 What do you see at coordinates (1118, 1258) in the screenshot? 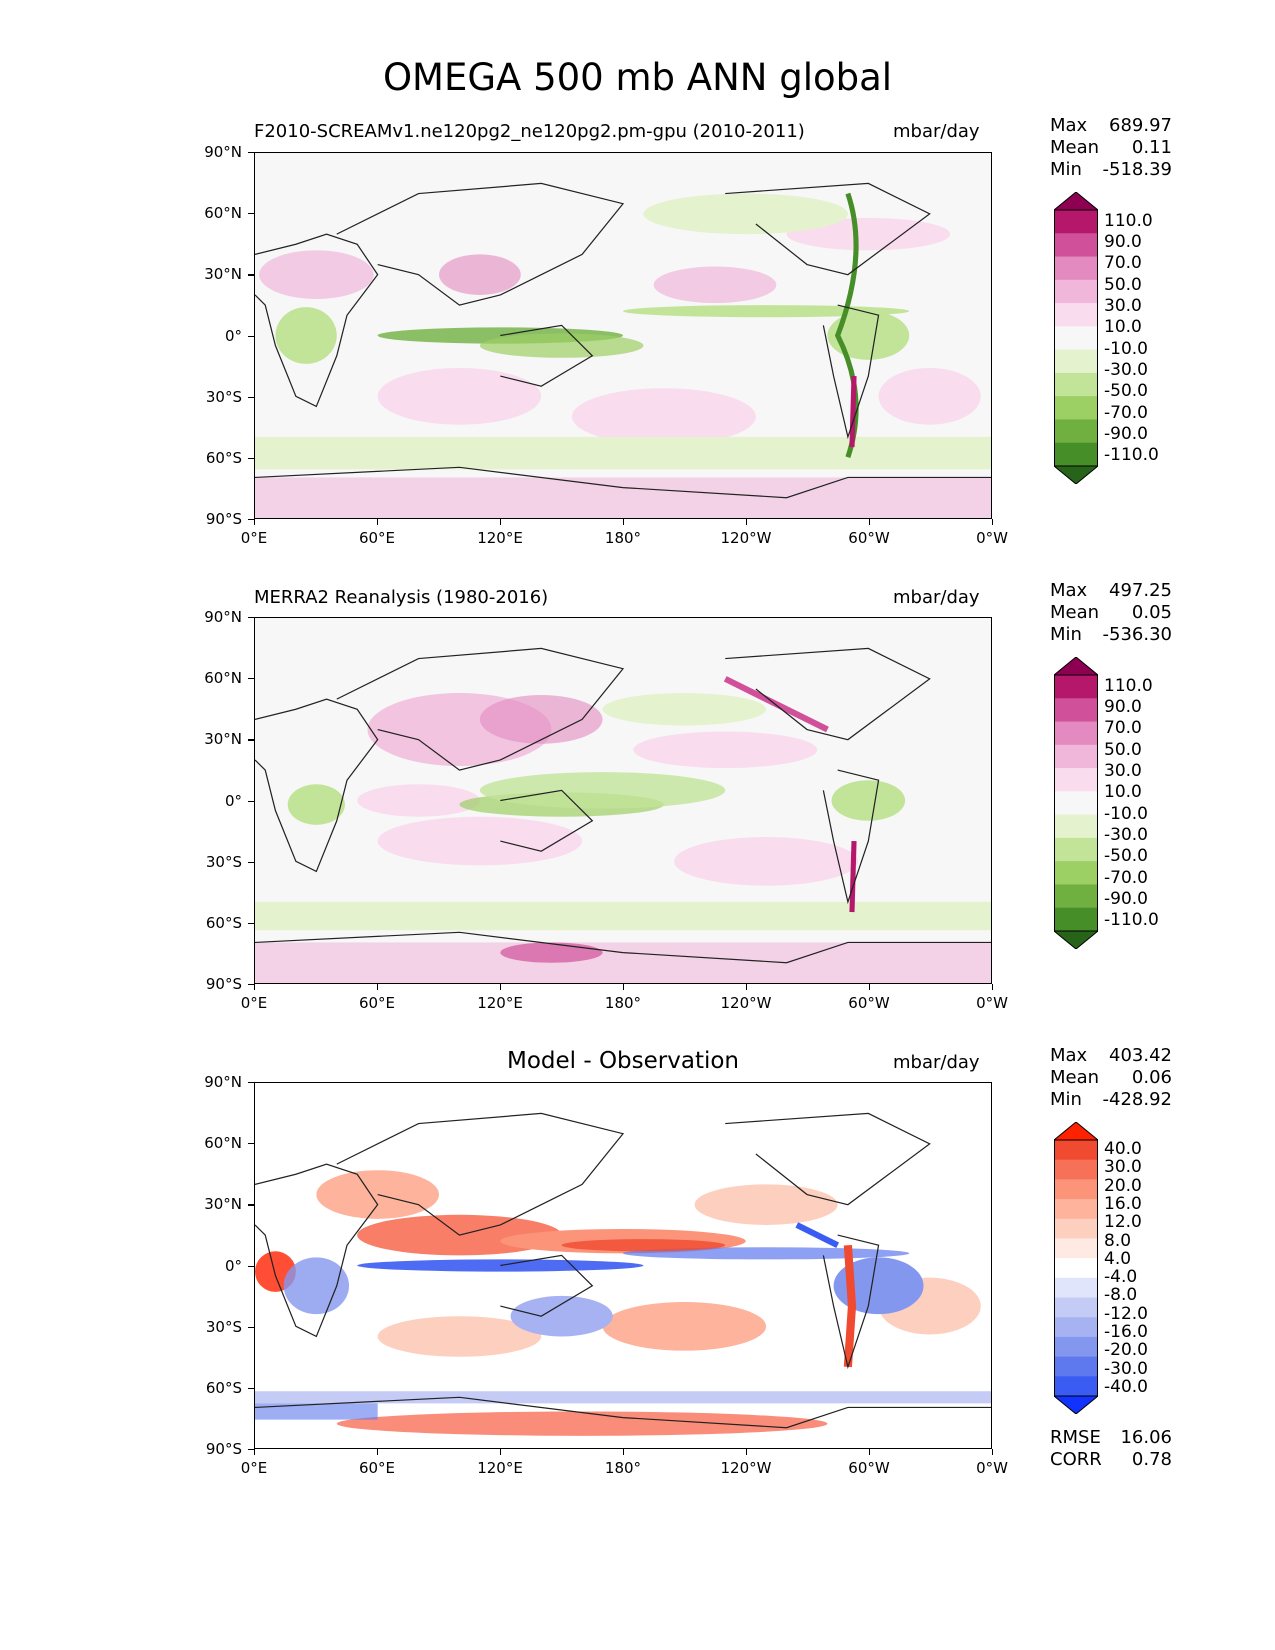
I see `colorbar-tick-label: 4.0` at bounding box center [1118, 1258].